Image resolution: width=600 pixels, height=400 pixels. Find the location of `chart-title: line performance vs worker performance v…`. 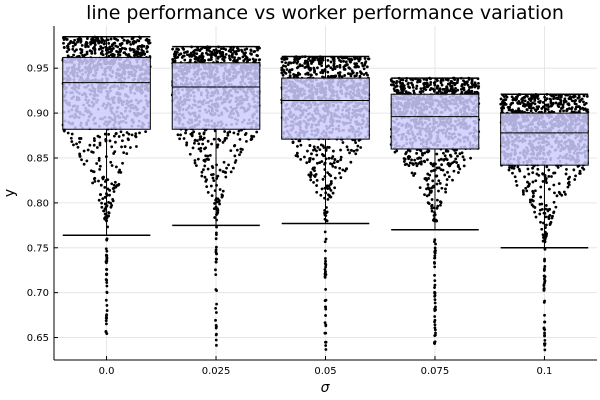

chart-title: line performance vs worker performance v… is located at coordinates (325, 13).